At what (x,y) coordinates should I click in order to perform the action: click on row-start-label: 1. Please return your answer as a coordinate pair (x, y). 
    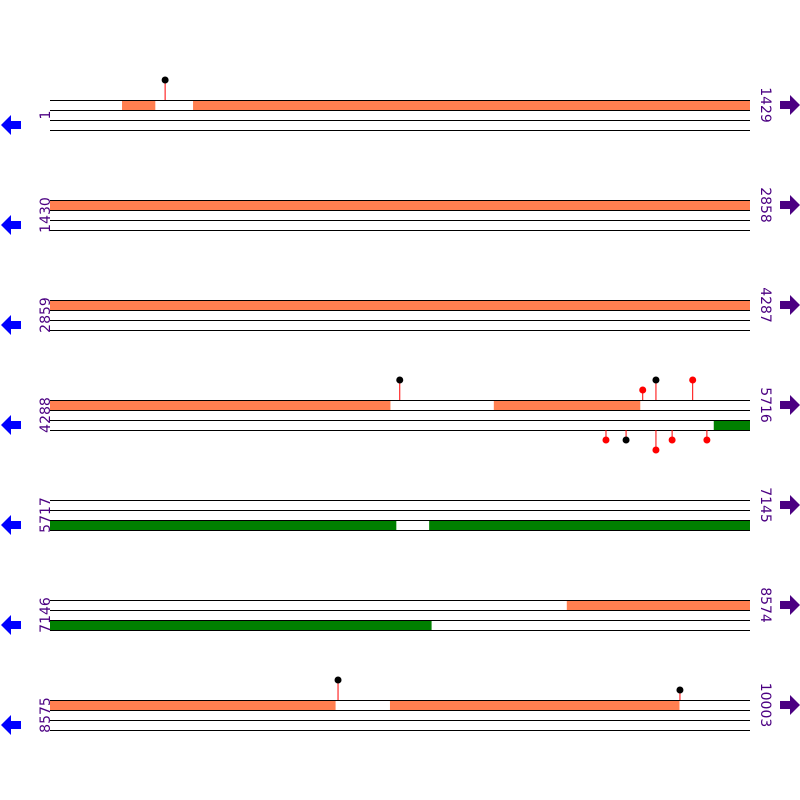
    Looking at the image, I should click on (46, 115).